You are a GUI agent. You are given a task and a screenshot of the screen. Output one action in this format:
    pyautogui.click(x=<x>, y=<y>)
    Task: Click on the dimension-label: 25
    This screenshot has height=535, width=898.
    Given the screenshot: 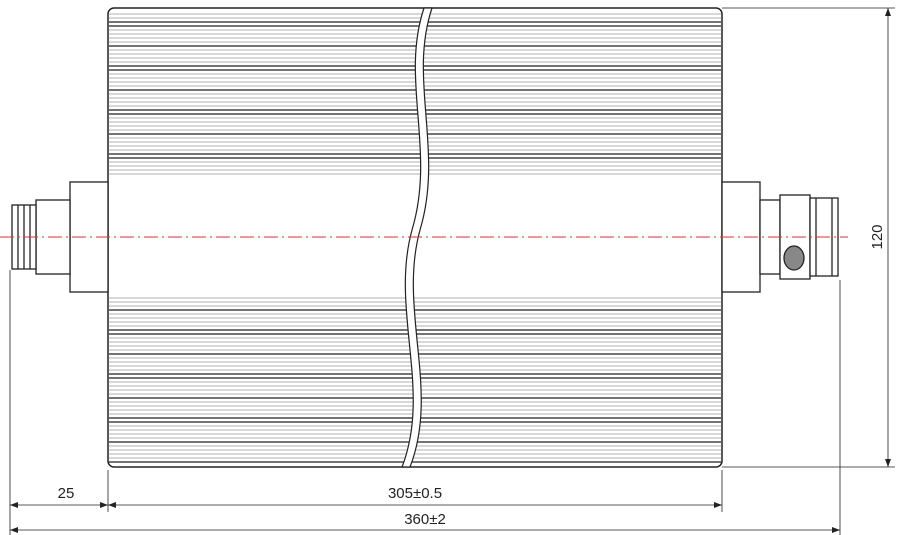 What is the action you would take?
    pyautogui.click(x=66, y=493)
    